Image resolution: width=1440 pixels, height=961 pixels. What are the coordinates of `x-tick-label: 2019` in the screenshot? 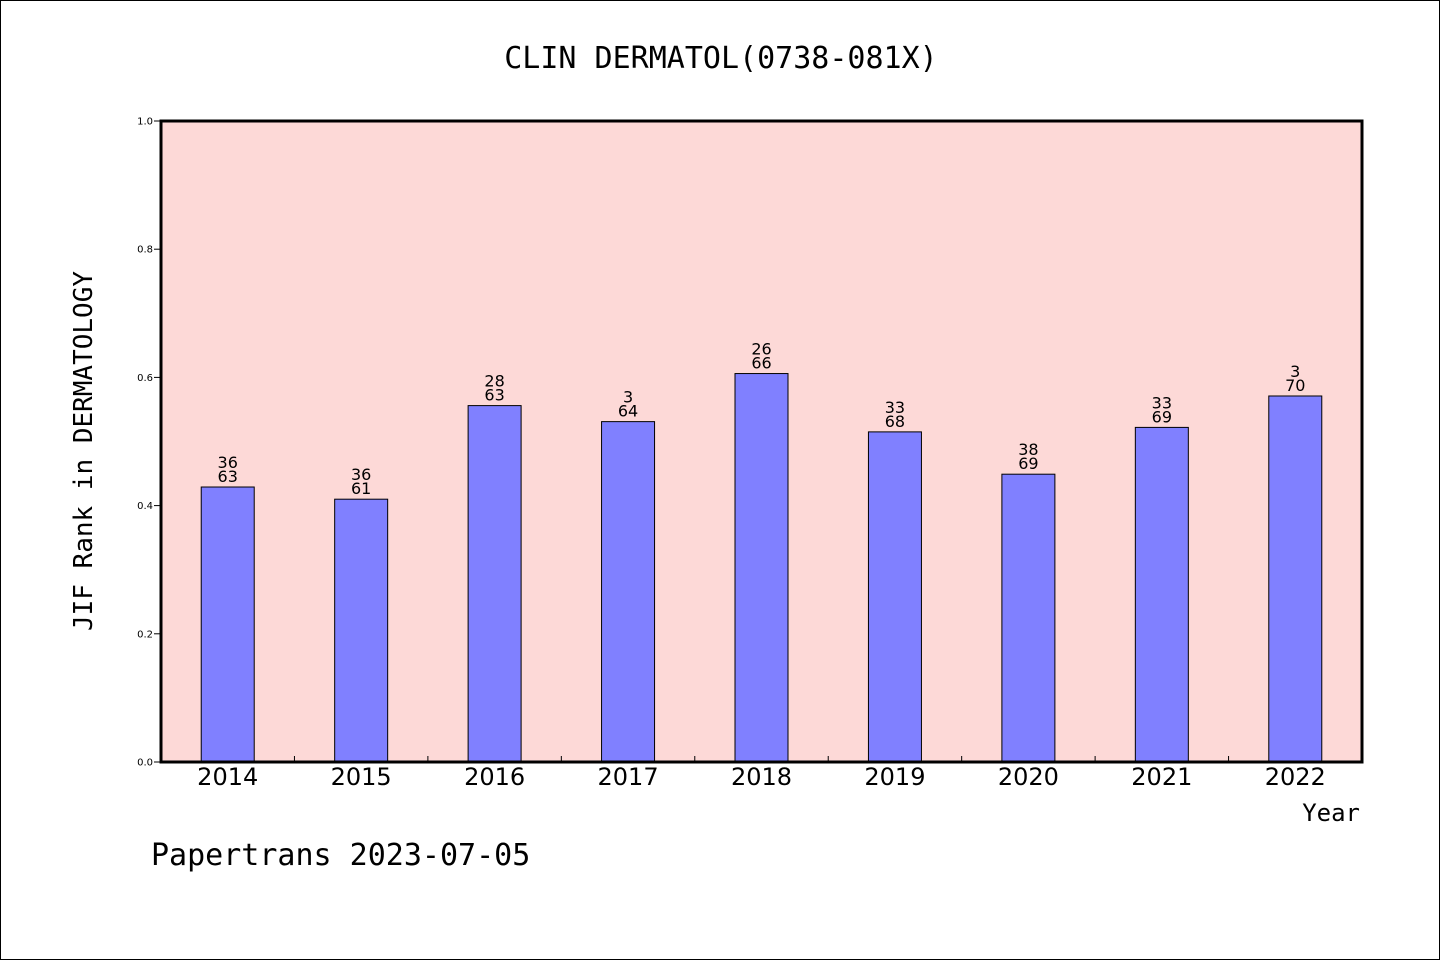 It's located at (894, 777).